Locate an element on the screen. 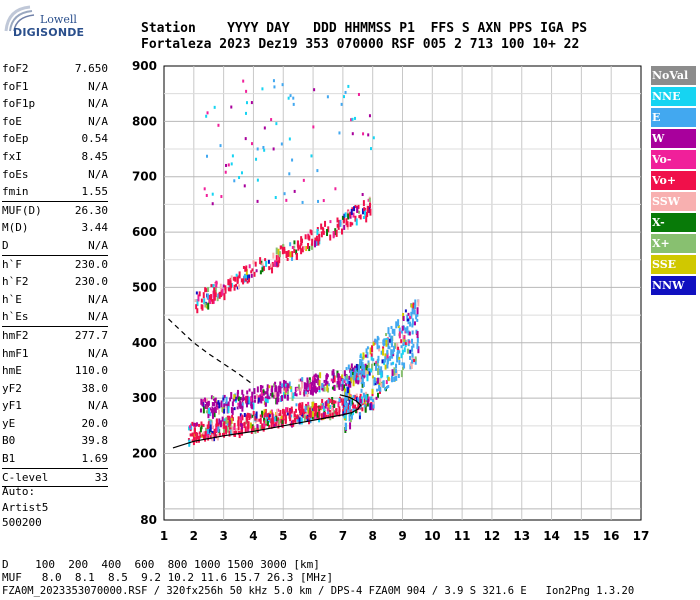  param-value: N/A is located at coordinates (98, 86).